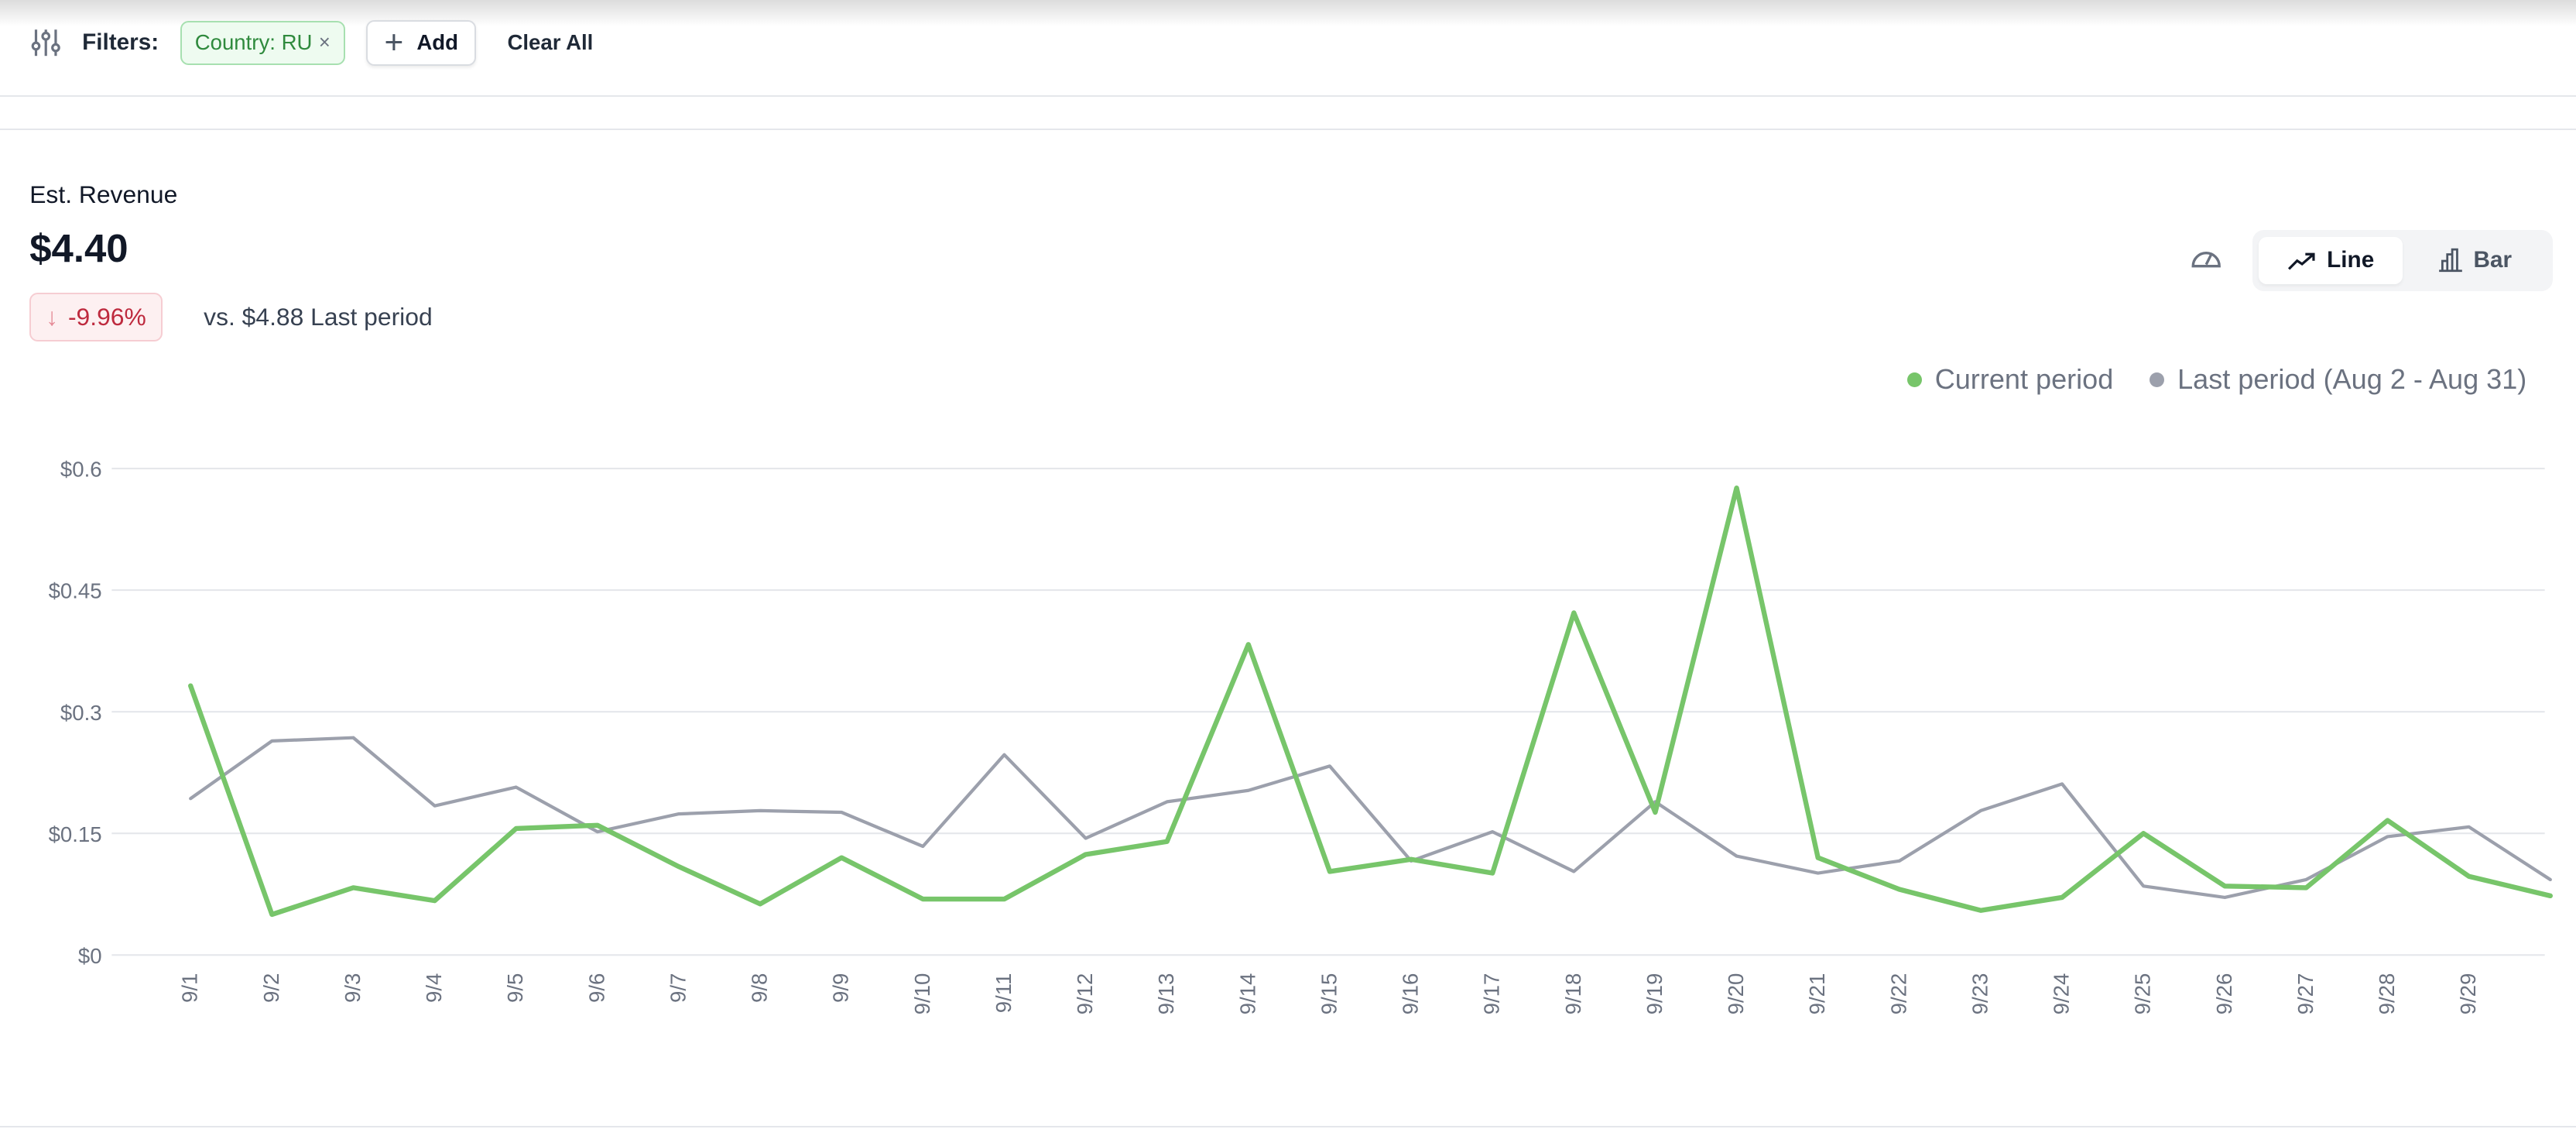 This screenshot has width=2576, height=1129. I want to click on x-tick-label: 9/4, so click(434, 987).